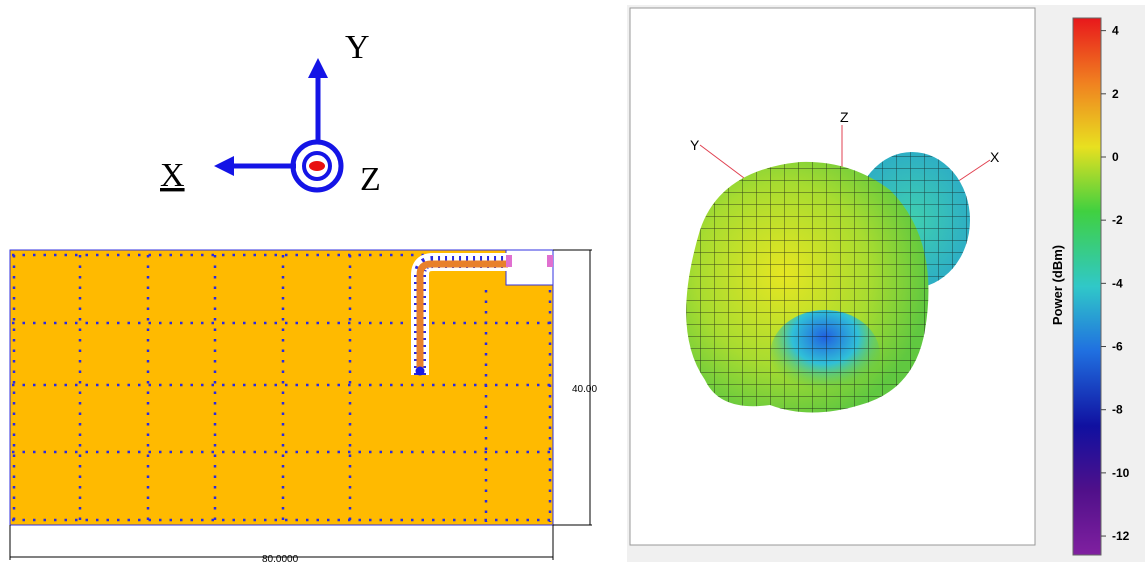 This screenshot has width=1145, height=562. I want to click on width-label: 80.0000, so click(280, 558).